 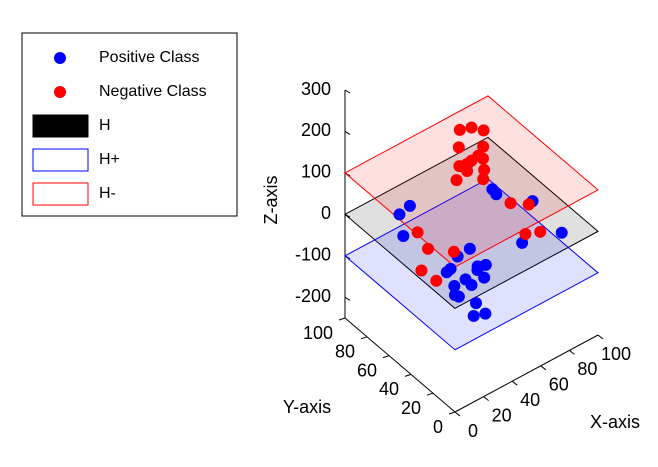 I want to click on z-tick-label: -200, so click(x=313, y=296).